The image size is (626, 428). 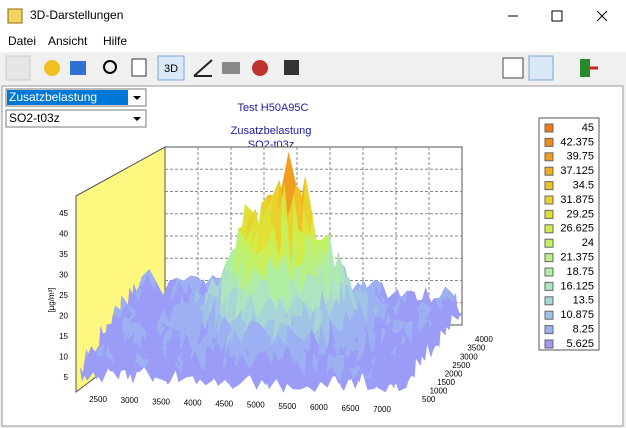 I want to click on legend-label: 39.75, so click(x=580, y=157).